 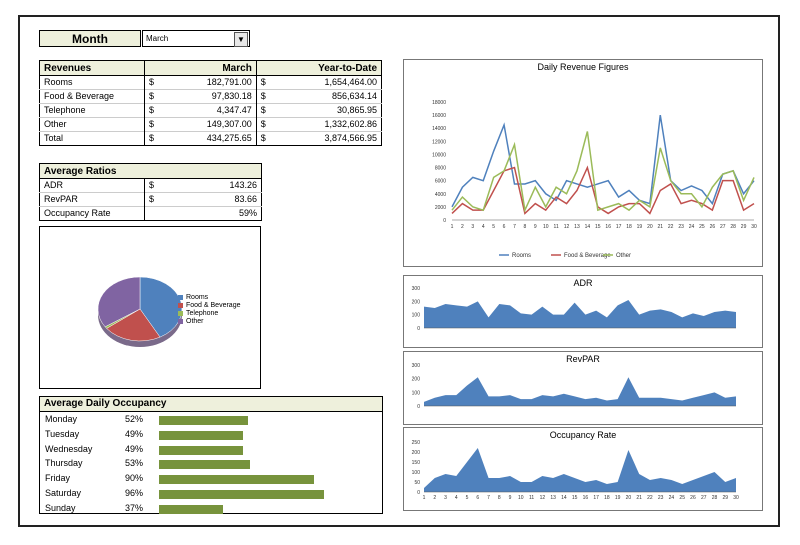 I want to click on x-tick-label: 7, so click(x=514, y=227).